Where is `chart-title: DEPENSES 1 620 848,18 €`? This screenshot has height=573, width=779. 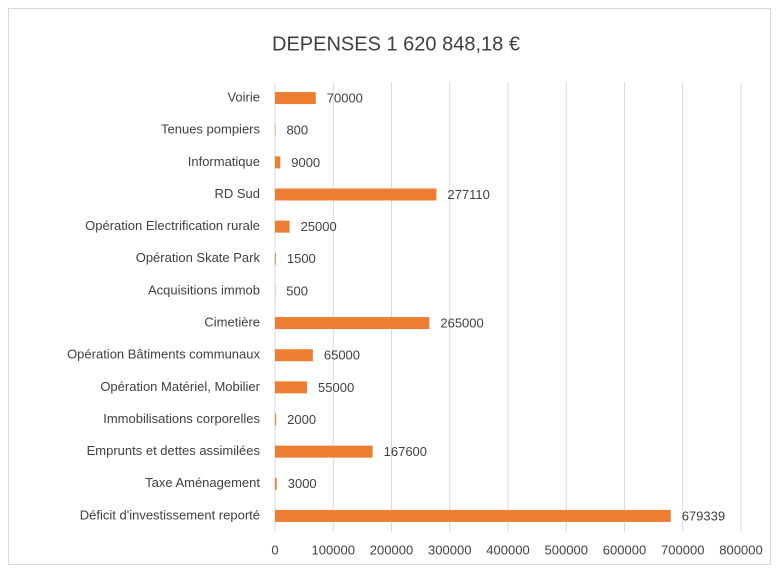 chart-title: DEPENSES 1 620 848,18 € is located at coordinates (396, 44).